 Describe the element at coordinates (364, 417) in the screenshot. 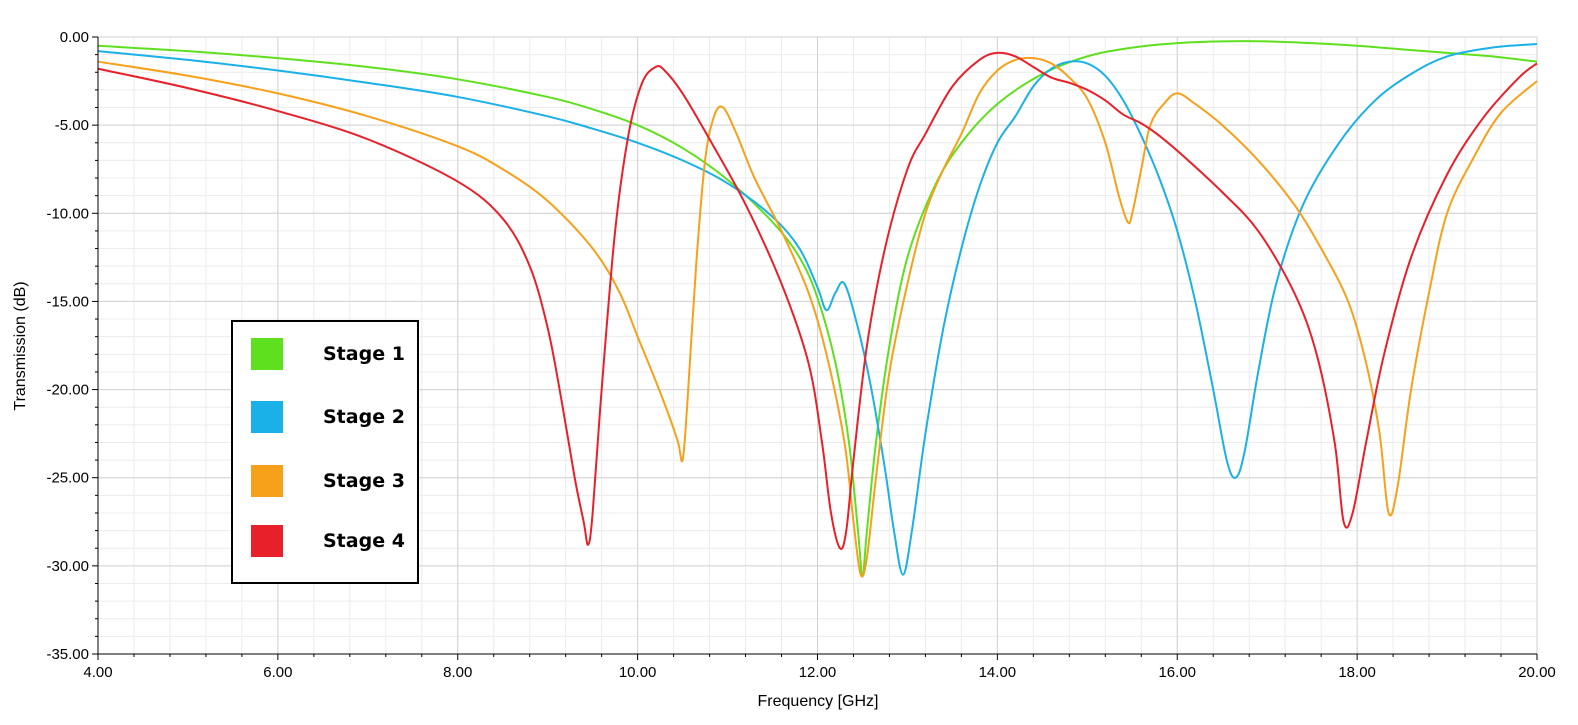

I see `legend-label-stage-2: Stage 2` at that location.